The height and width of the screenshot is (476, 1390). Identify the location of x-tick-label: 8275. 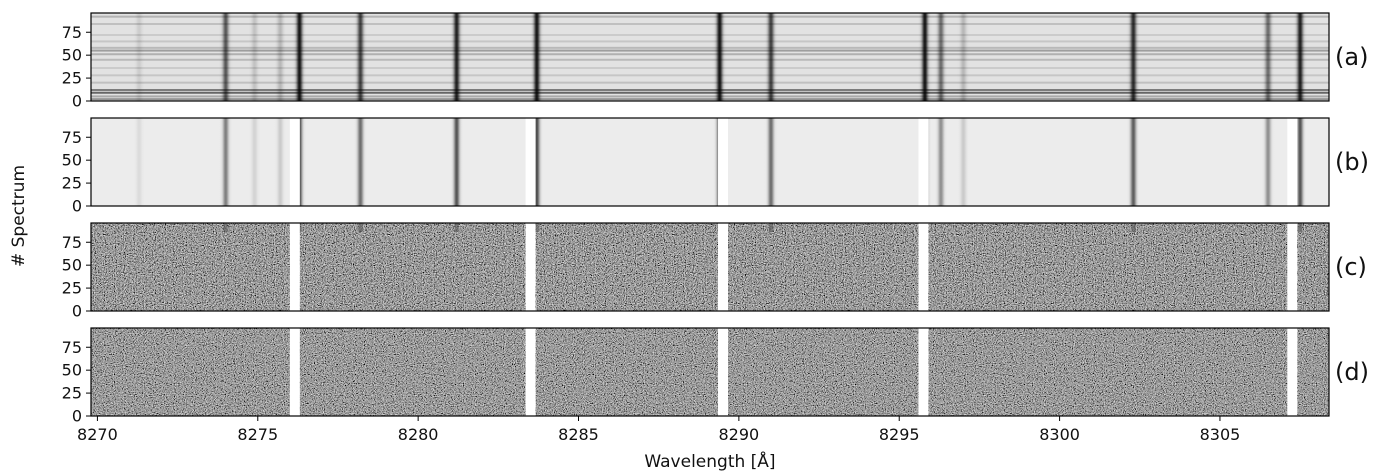
(257, 434).